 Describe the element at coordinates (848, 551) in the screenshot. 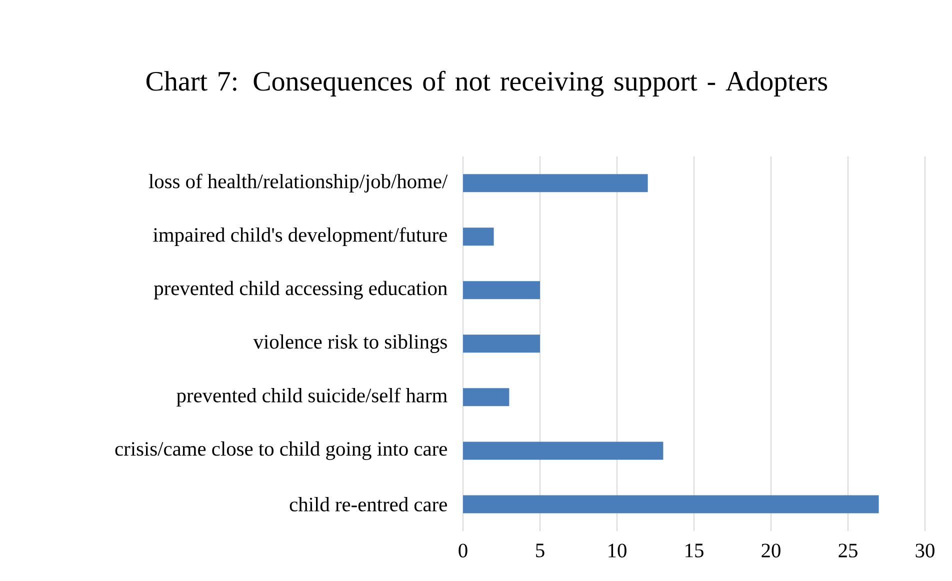

I see `x-tick-label: 25` at that location.